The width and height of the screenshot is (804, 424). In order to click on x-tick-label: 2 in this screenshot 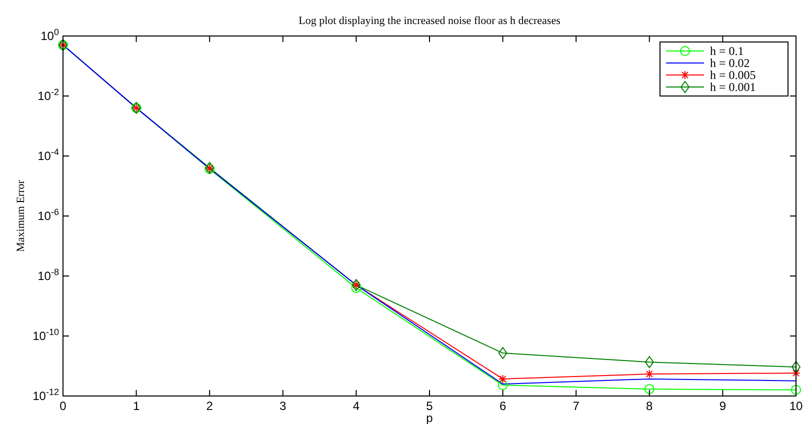, I will do `click(210, 406)`.